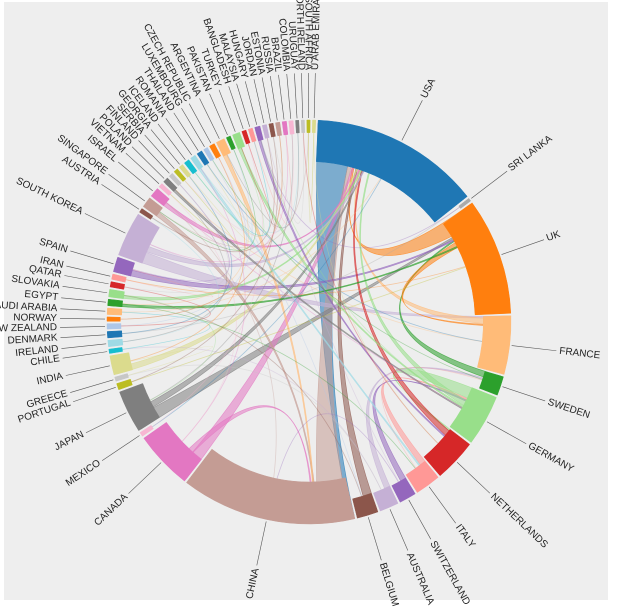 The image size is (628, 615). What do you see at coordinates (313, 126) in the screenshot?
I see `arc-u-arab-emirates` at bounding box center [313, 126].